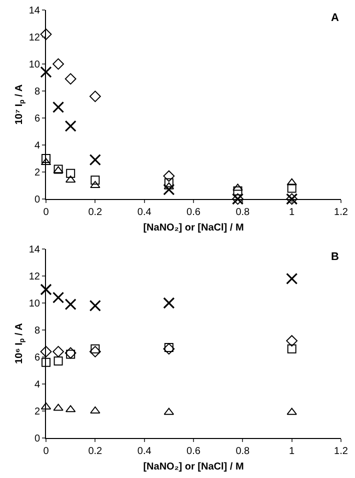 This screenshot has height=478, width=355. Describe the element at coordinates (335, 257) in the screenshot. I see `annotation: B` at that location.